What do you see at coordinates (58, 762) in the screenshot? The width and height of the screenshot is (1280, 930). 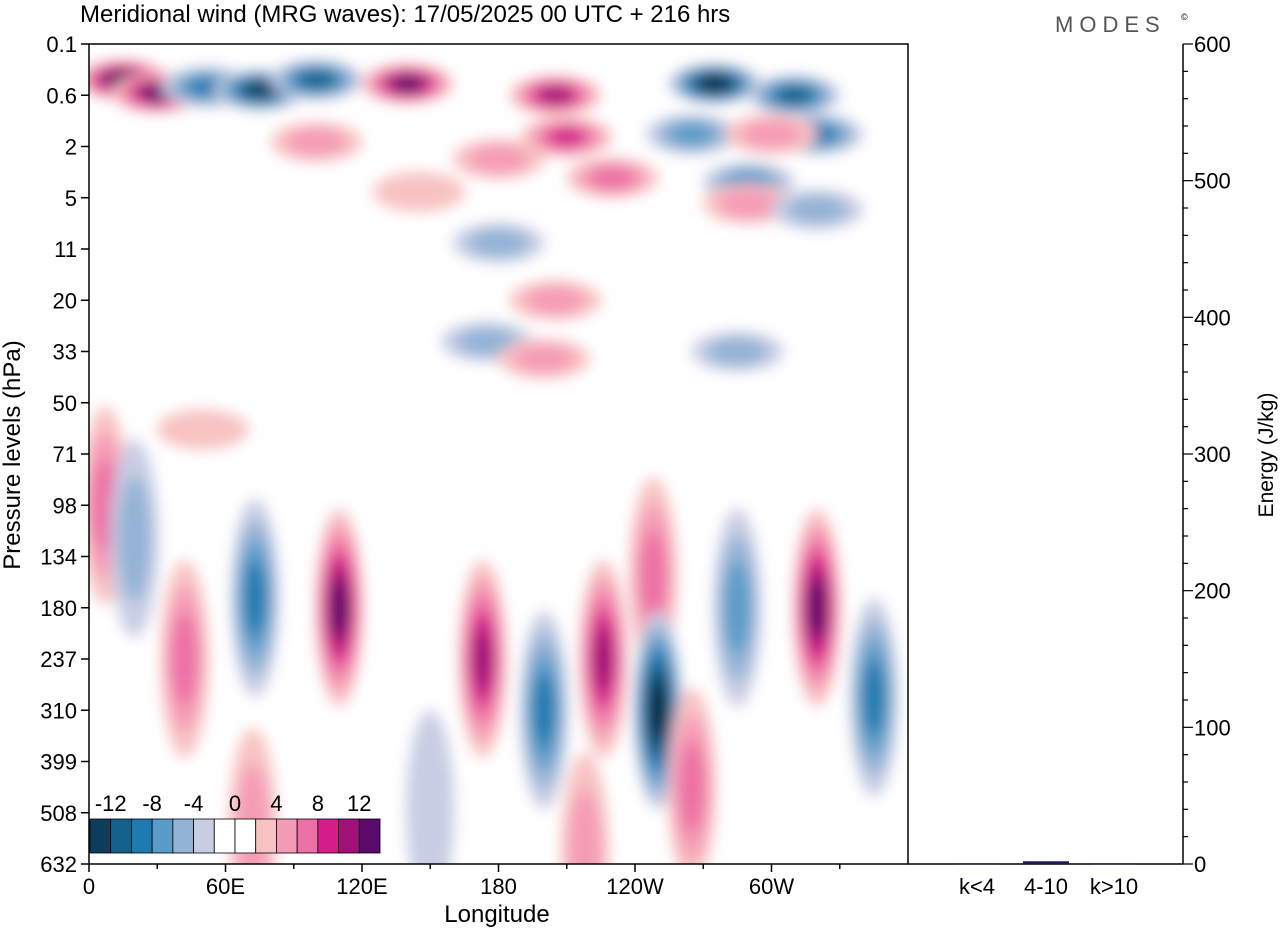 I see `y-tick-label: 399` at bounding box center [58, 762].